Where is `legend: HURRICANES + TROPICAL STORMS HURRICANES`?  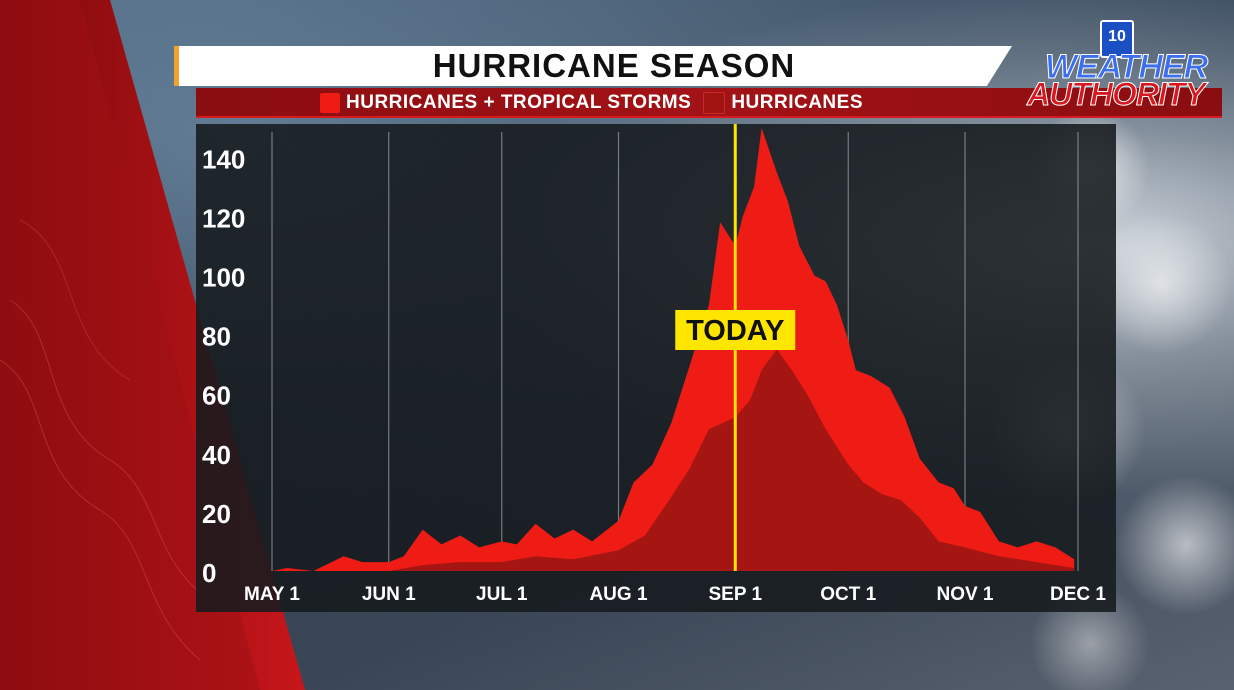
legend: HURRICANES + TROPICAL STORMS HURRICANES is located at coordinates (591, 103).